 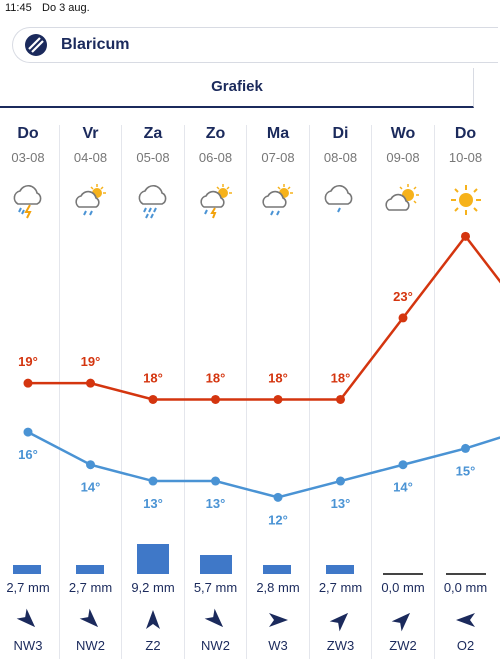 I want to click on day-date: 08-08, so click(x=340, y=157).